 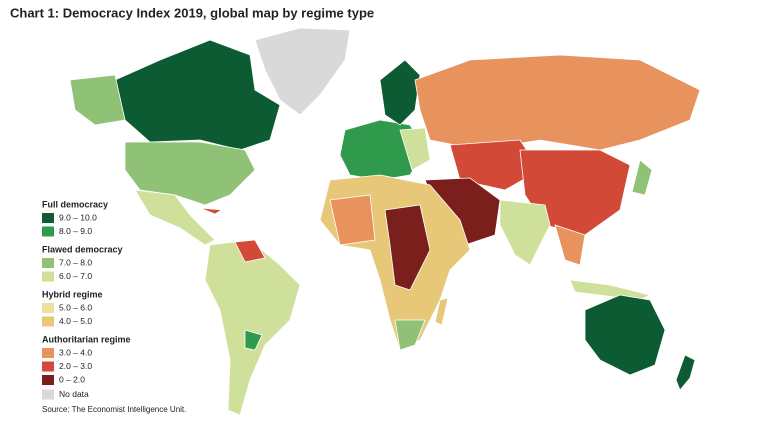 What do you see at coordinates (72, 294) in the screenshot?
I see `legend-group-title: Hybrid regime` at bounding box center [72, 294].